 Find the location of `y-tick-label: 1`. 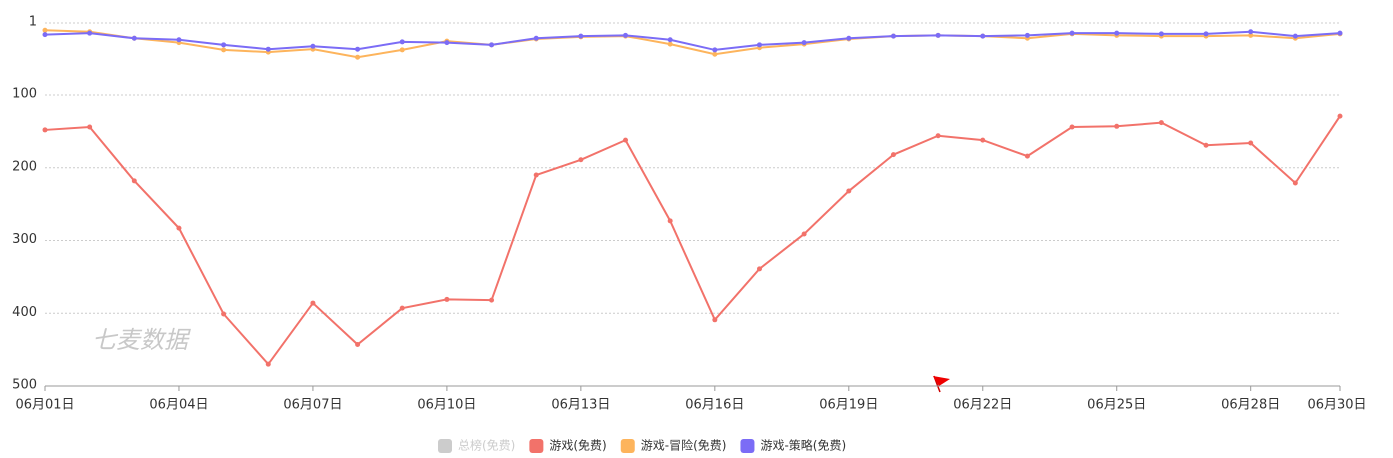

y-tick-label: 1 is located at coordinates (33, 22).